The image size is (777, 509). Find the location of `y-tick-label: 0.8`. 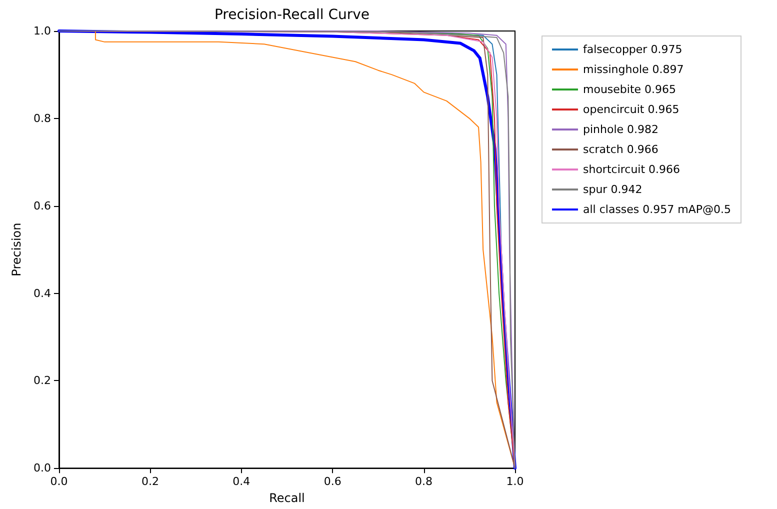

y-tick-label: 0.8 is located at coordinates (42, 118).